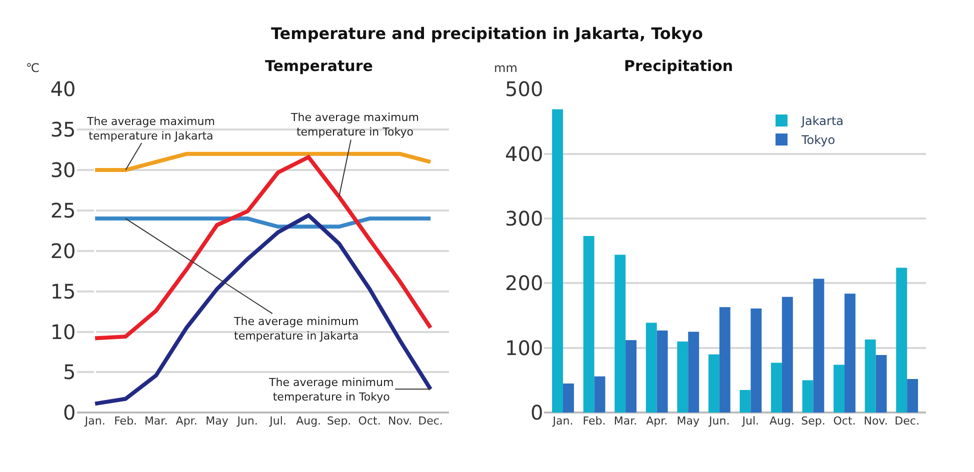 The height and width of the screenshot is (472, 974). What do you see at coordinates (331, 390) in the screenshot?
I see `annotation: The average minimum temperature in Tokyo` at bounding box center [331, 390].